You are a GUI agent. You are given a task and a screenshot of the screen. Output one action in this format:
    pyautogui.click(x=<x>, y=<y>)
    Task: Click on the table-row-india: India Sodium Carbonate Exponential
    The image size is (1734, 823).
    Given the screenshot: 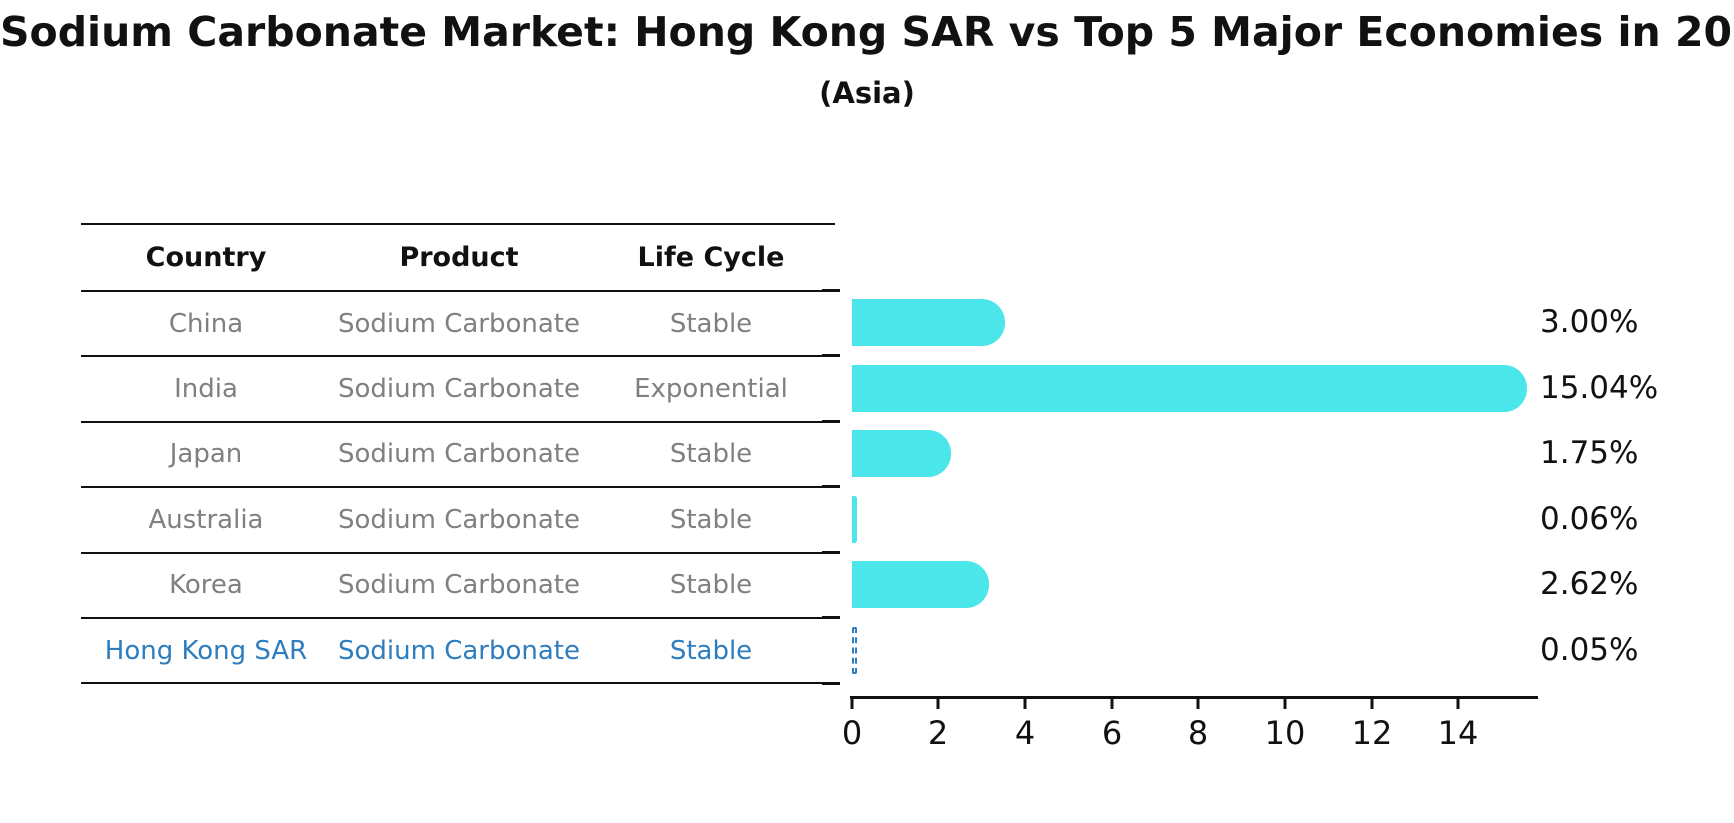 What is the action you would take?
    pyautogui.click(x=458, y=389)
    